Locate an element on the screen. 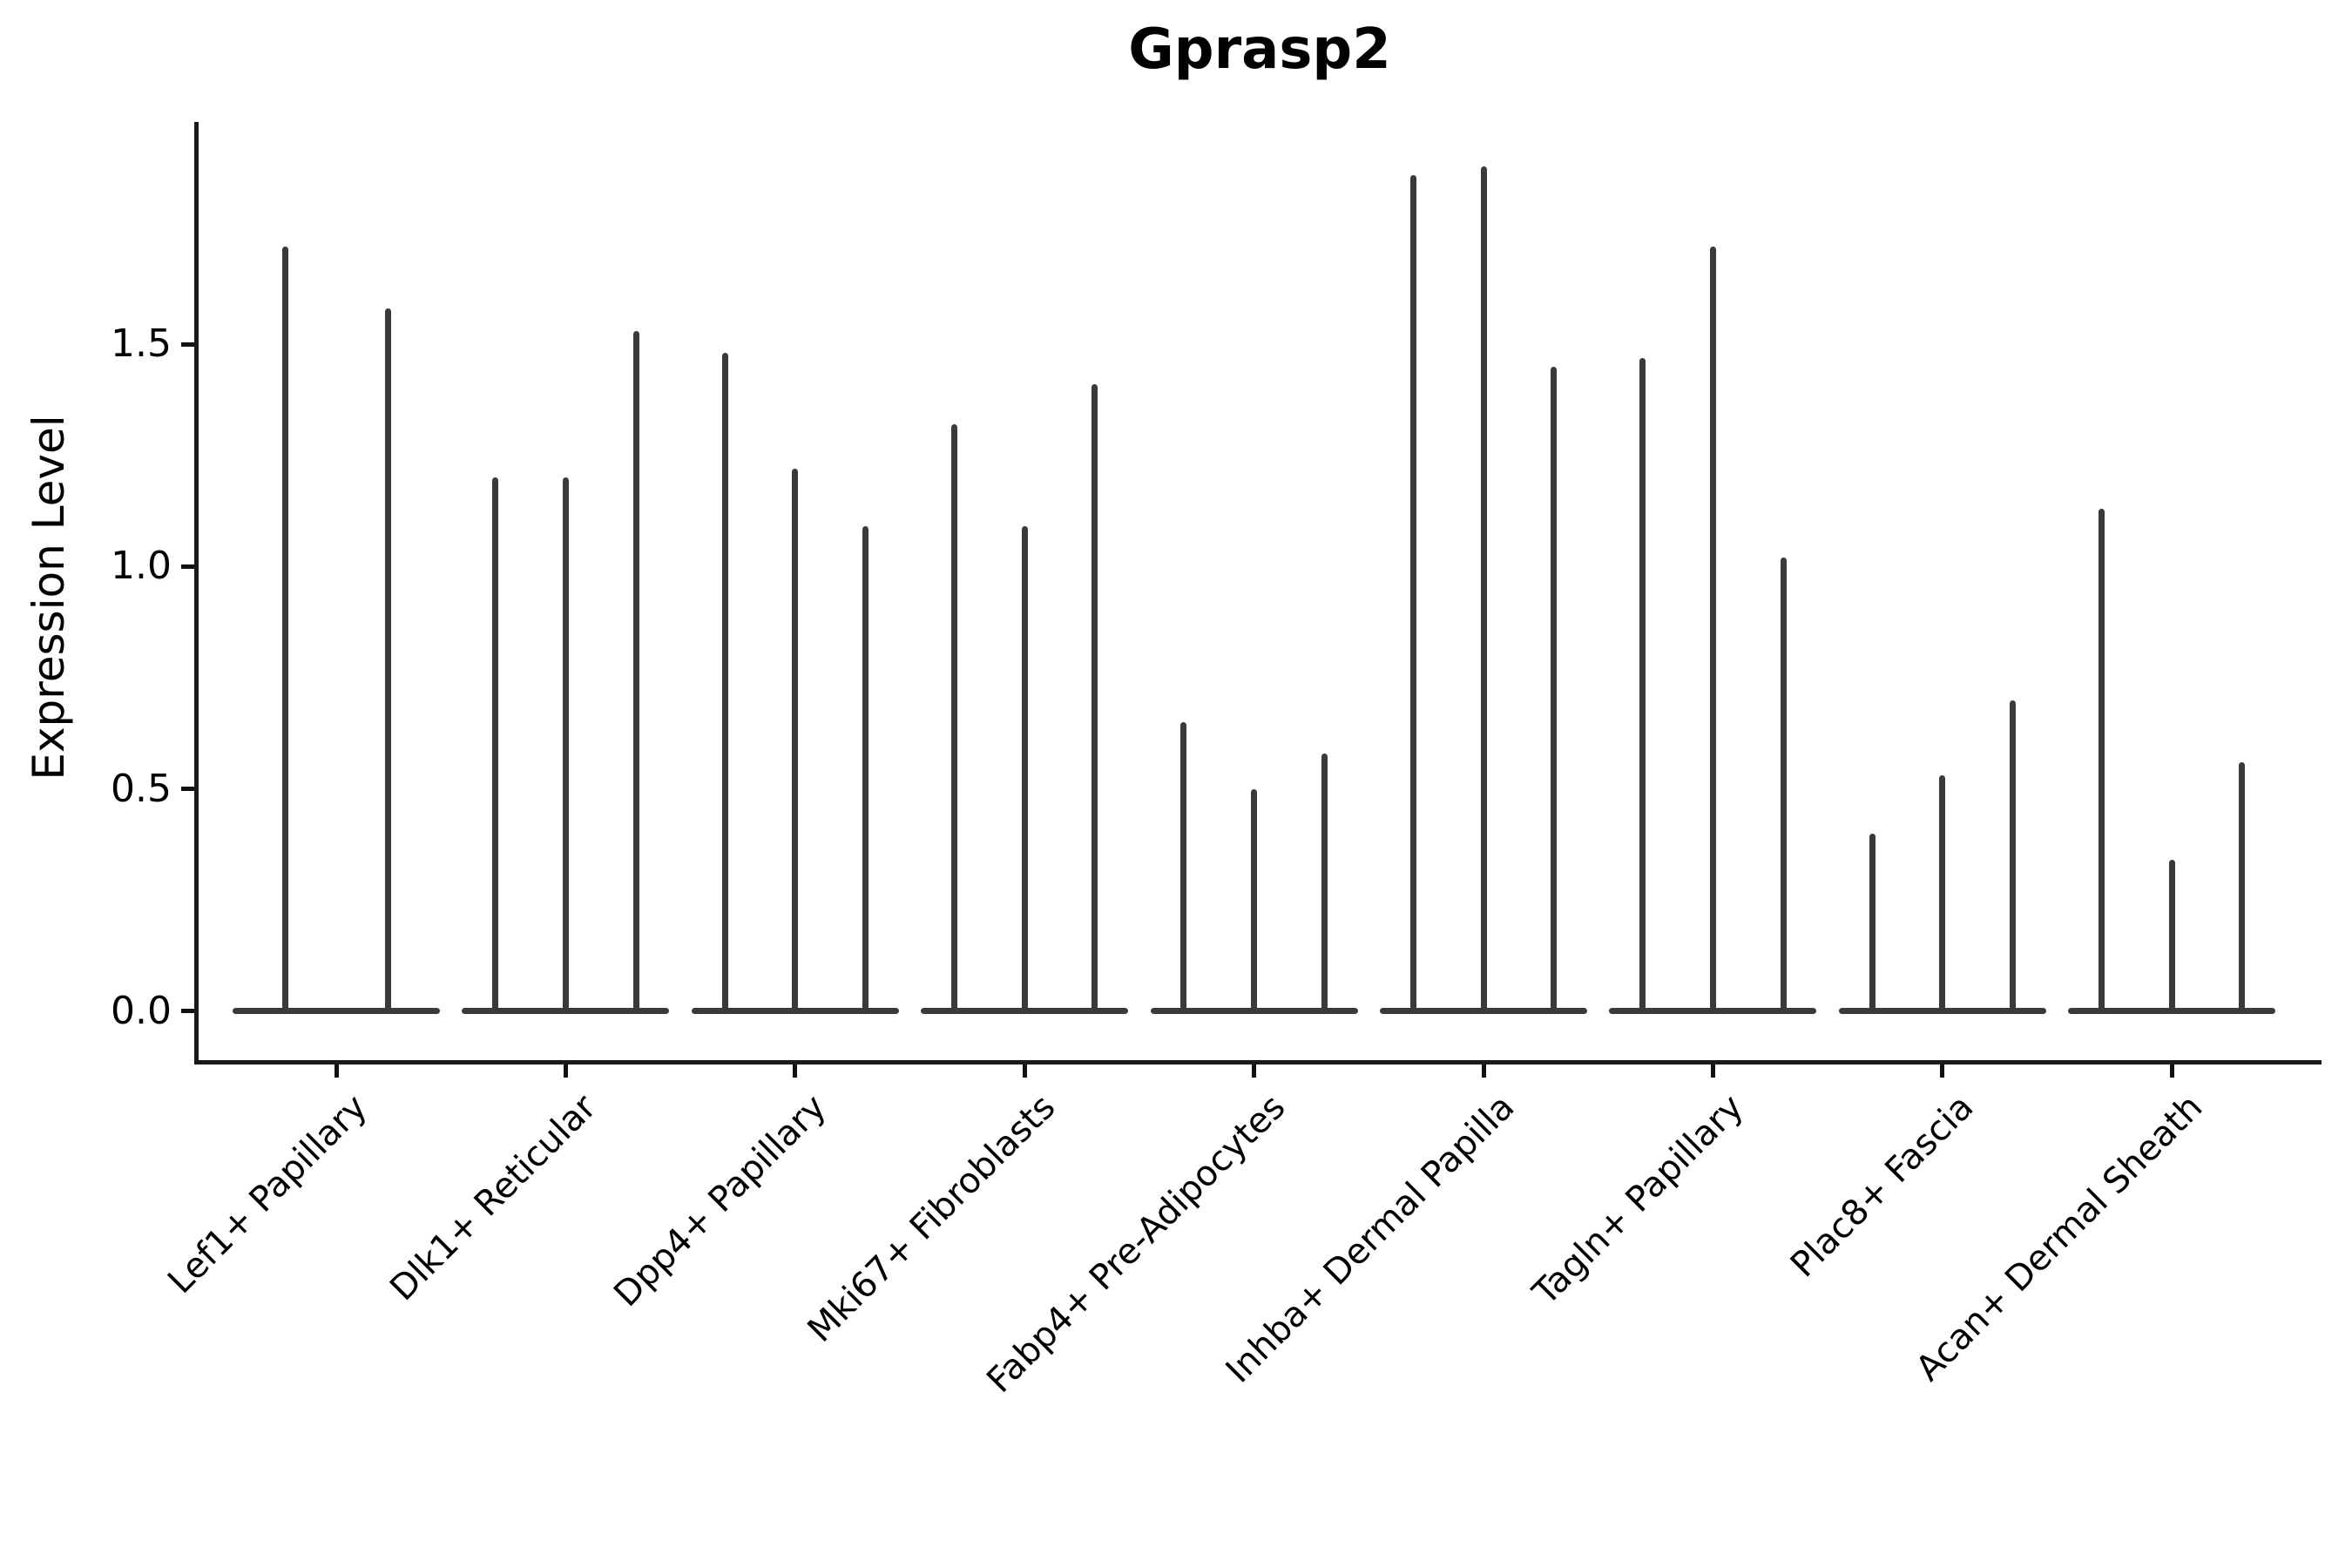  y-tick-label: 0.5 is located at coordinates (141, 788).